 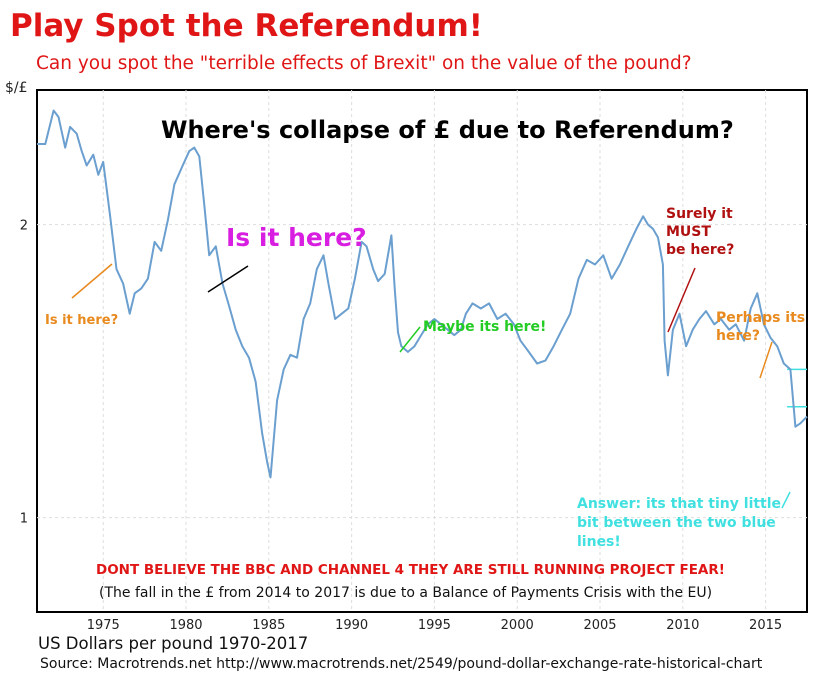 I want to click on answer-annotation-line-3: lines!, so click(x=599, y=542).